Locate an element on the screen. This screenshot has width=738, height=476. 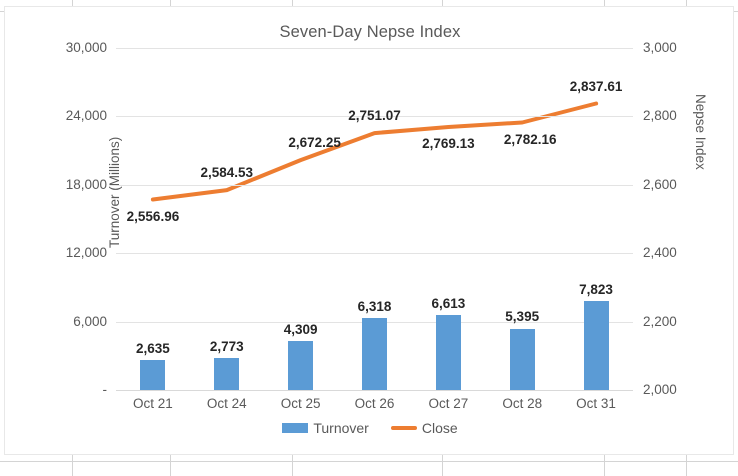
y-axis-title-left: Turnover (Millions) is located at coordinates (114, 192).